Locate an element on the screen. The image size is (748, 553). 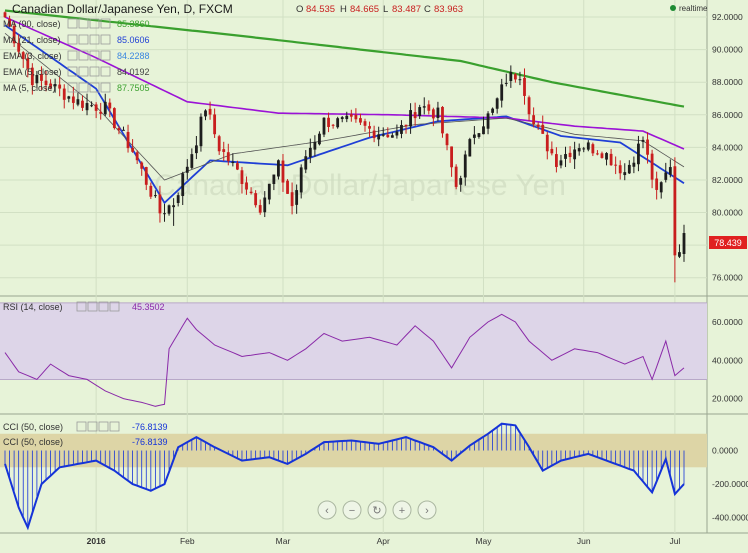
legend-item: MA (90, close) 85.3860 is located at coordinates (76, 23).